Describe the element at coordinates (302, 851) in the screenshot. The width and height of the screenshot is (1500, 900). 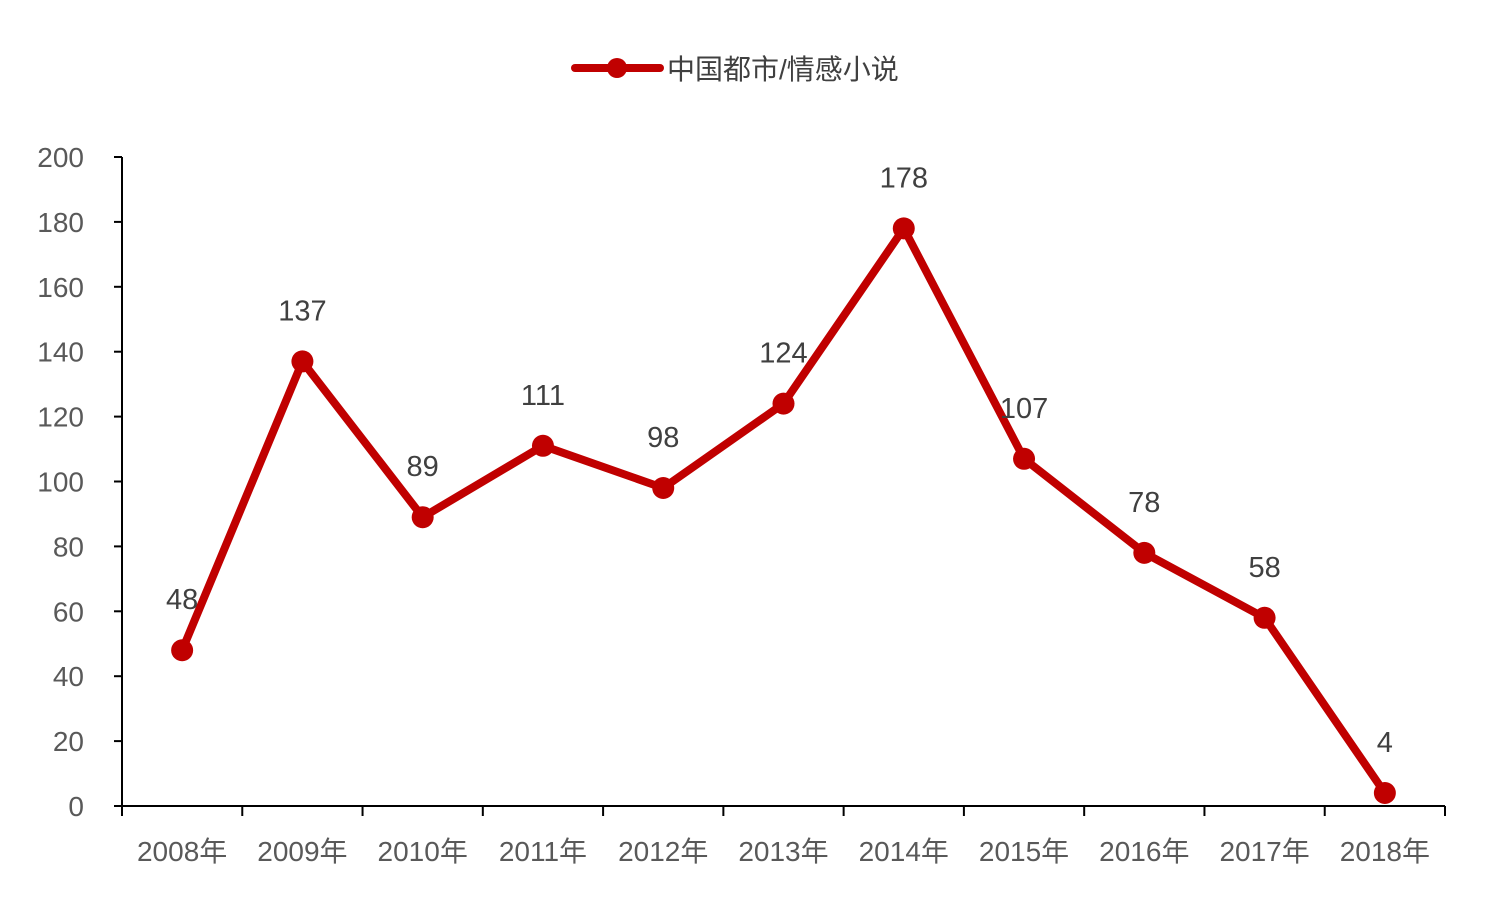
I see `x-tick-label: 2009年` at that location.